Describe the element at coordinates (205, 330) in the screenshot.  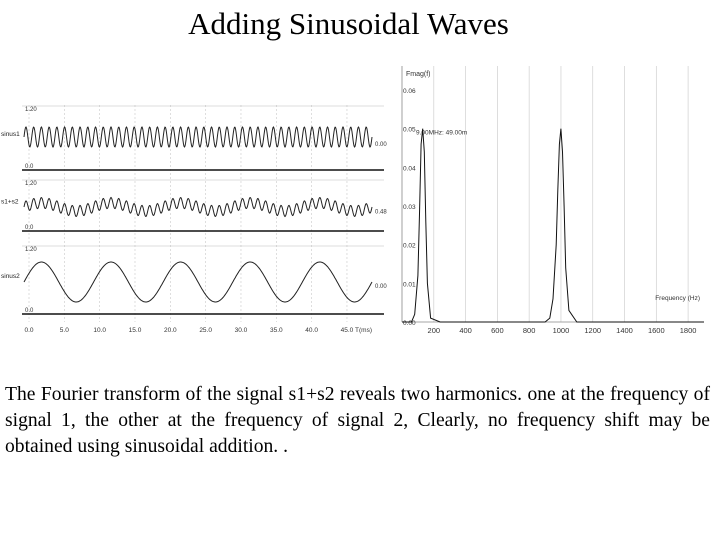
I see `time-tick-label: 25.0` at that location.